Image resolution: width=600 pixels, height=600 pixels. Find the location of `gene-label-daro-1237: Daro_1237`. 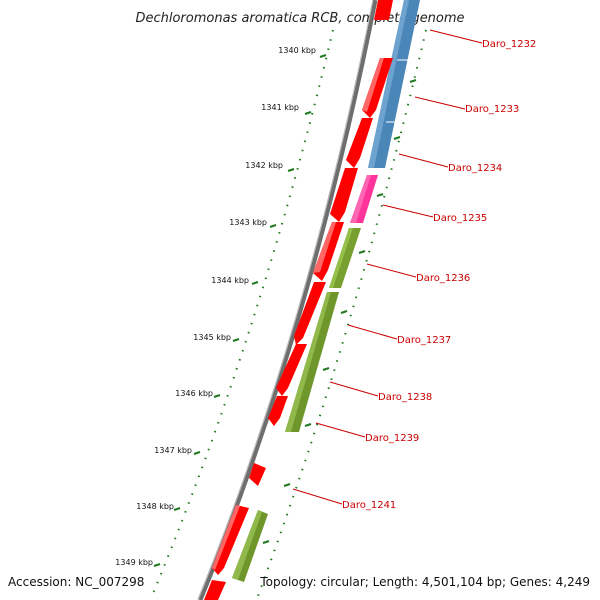

gene-label-daro-1237: Daro_1237 is located at coordinates (424, 340).